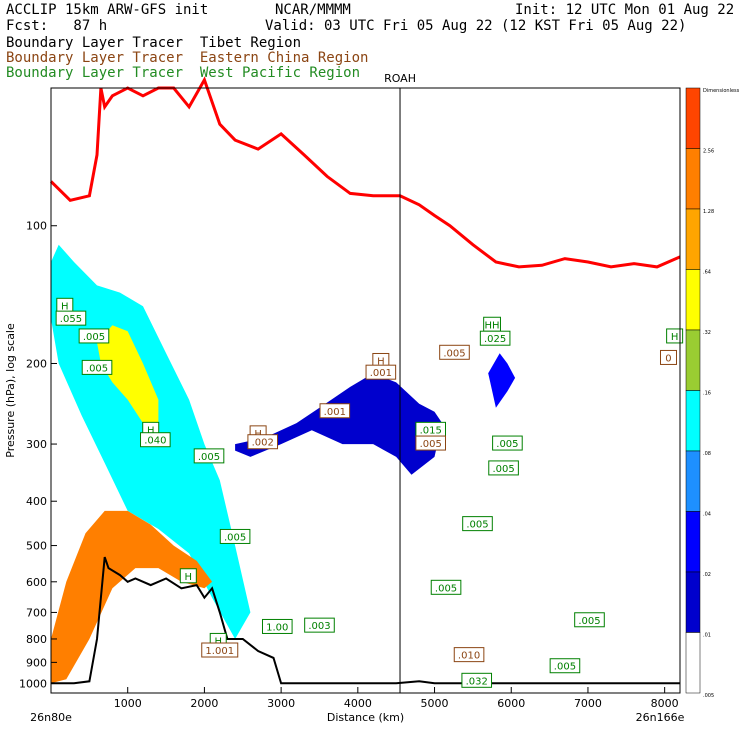 The image size is (740, 740). I want to click on x-axis-title: Distance (km), so click(365, 717).